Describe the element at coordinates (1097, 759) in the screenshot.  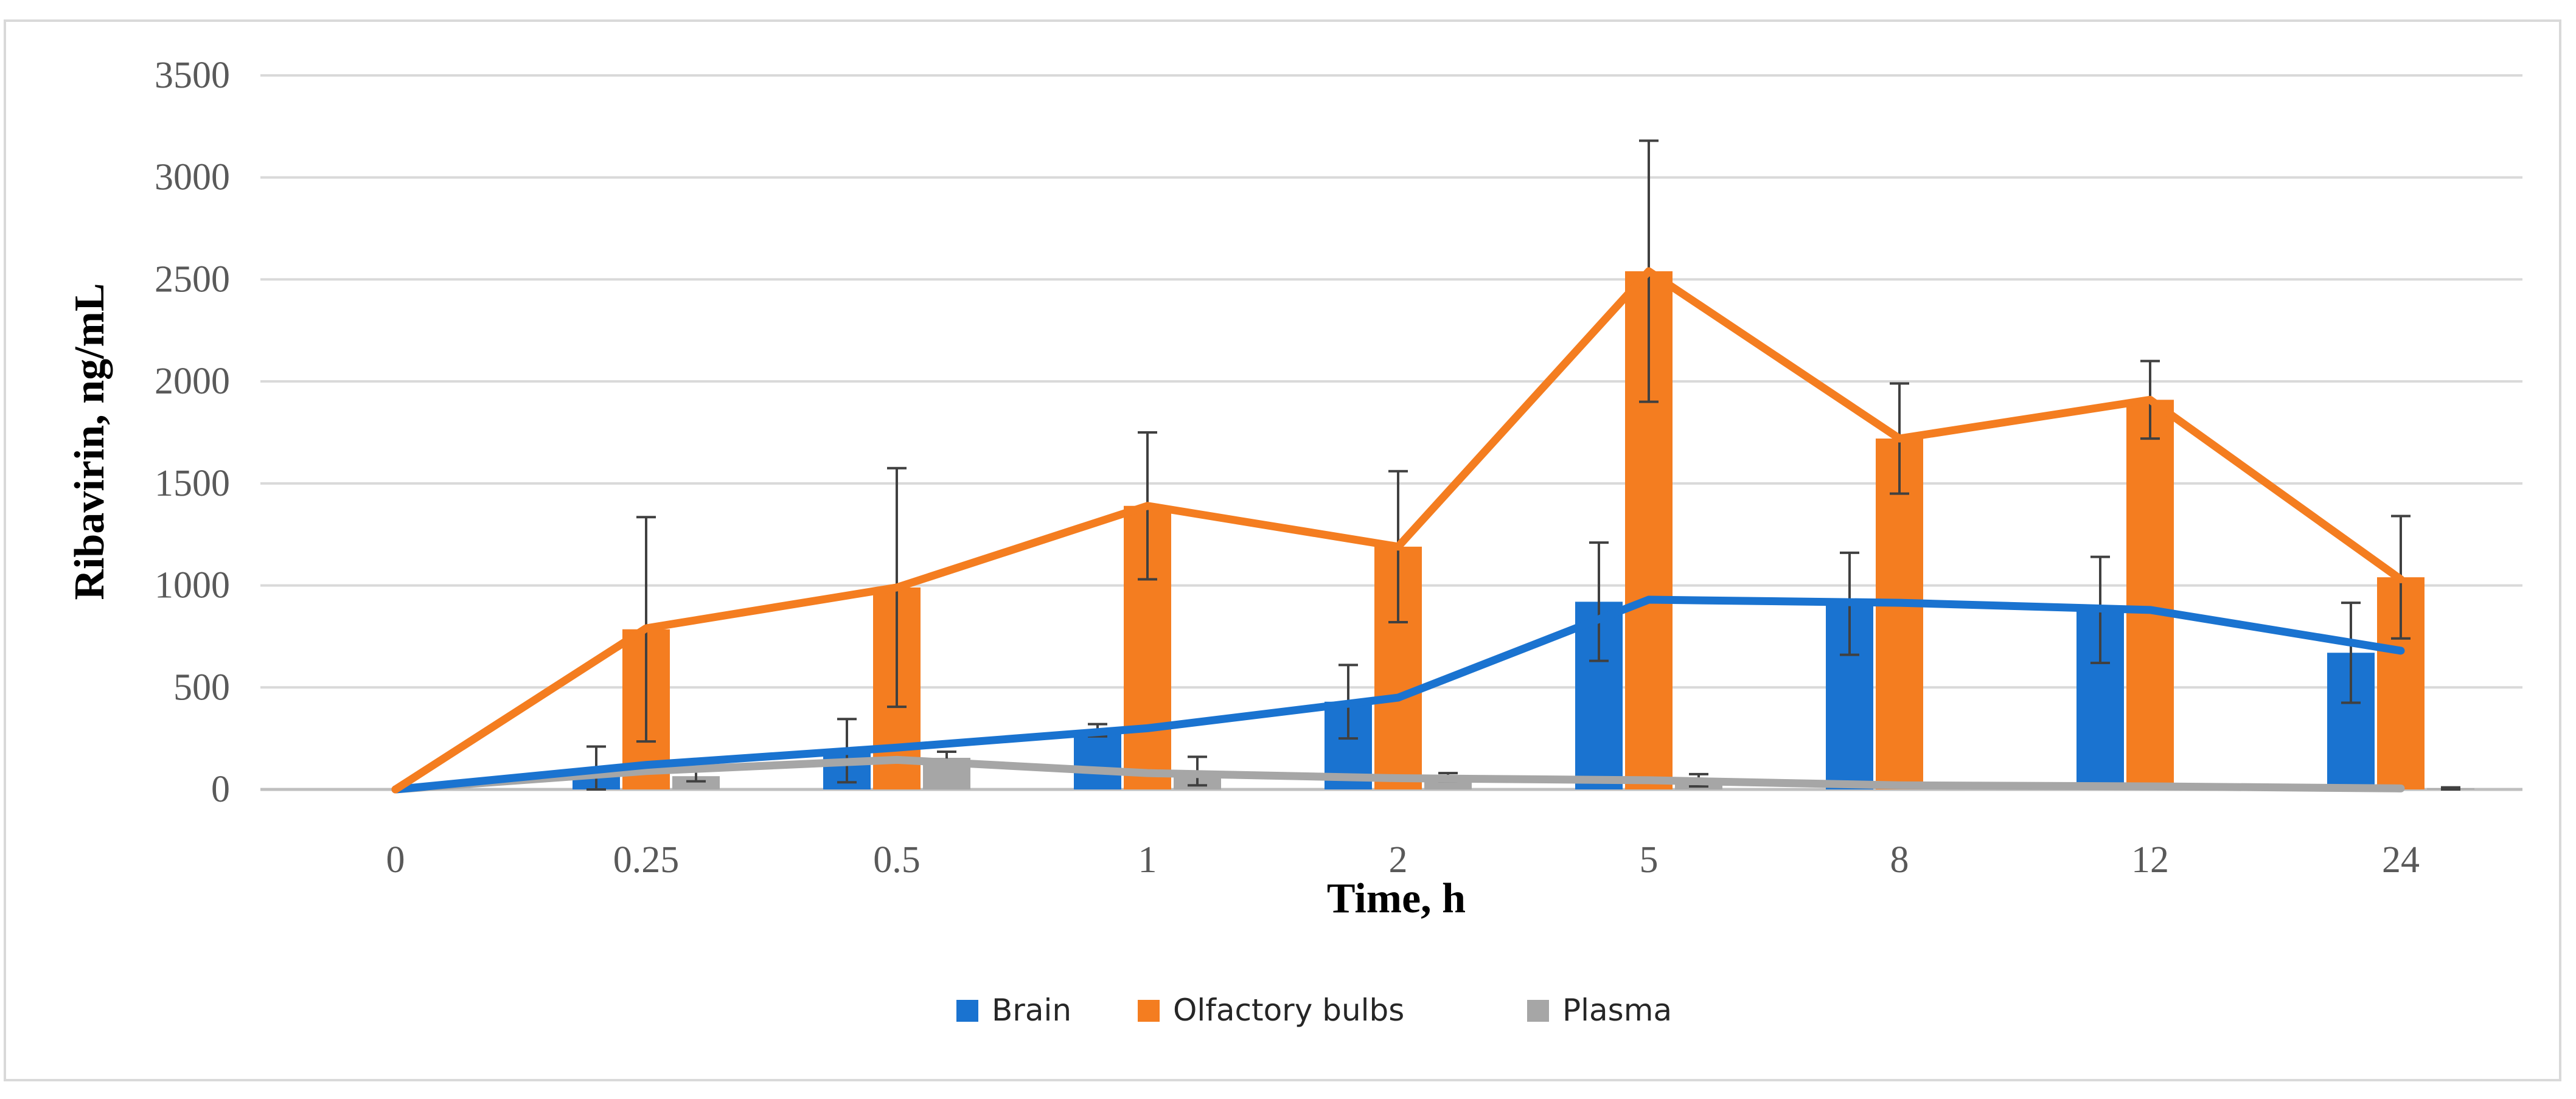
I see `bar-brain` at that location.